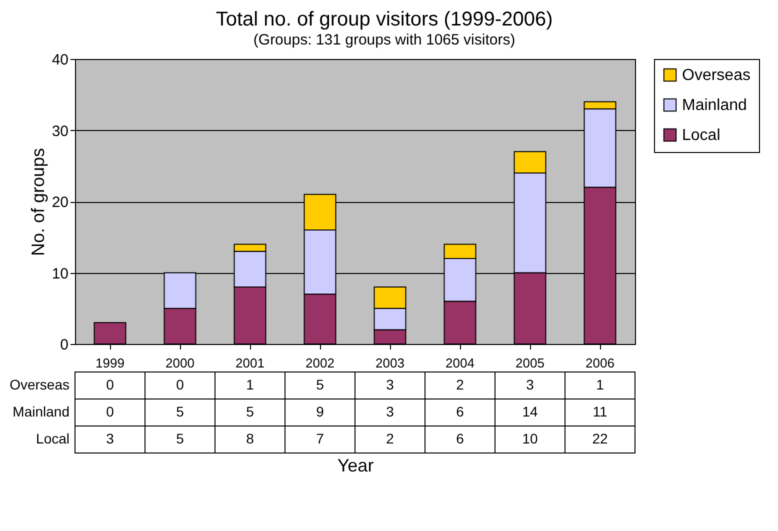 The image size is (778, 531). Describe the element at coordinates (384, 19) in the screenshot. I see `chart-title: Total no. of group visitors (1999-2006)` at that location.